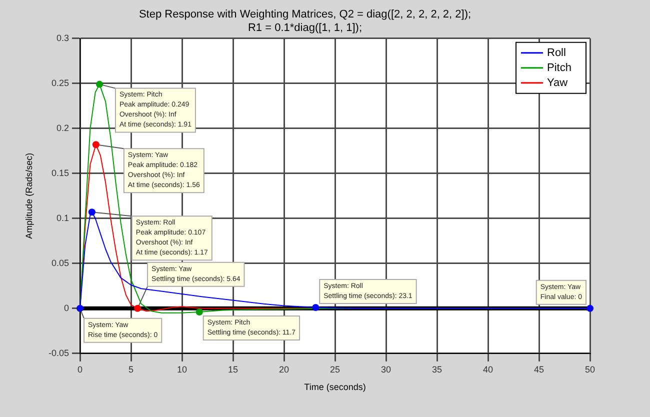 This screenshot has height=417, width=650. What do you see at coordinates (557, 82) in the screenshot?
I see `legend-label: Yaw` at bounding box center [557, 82].